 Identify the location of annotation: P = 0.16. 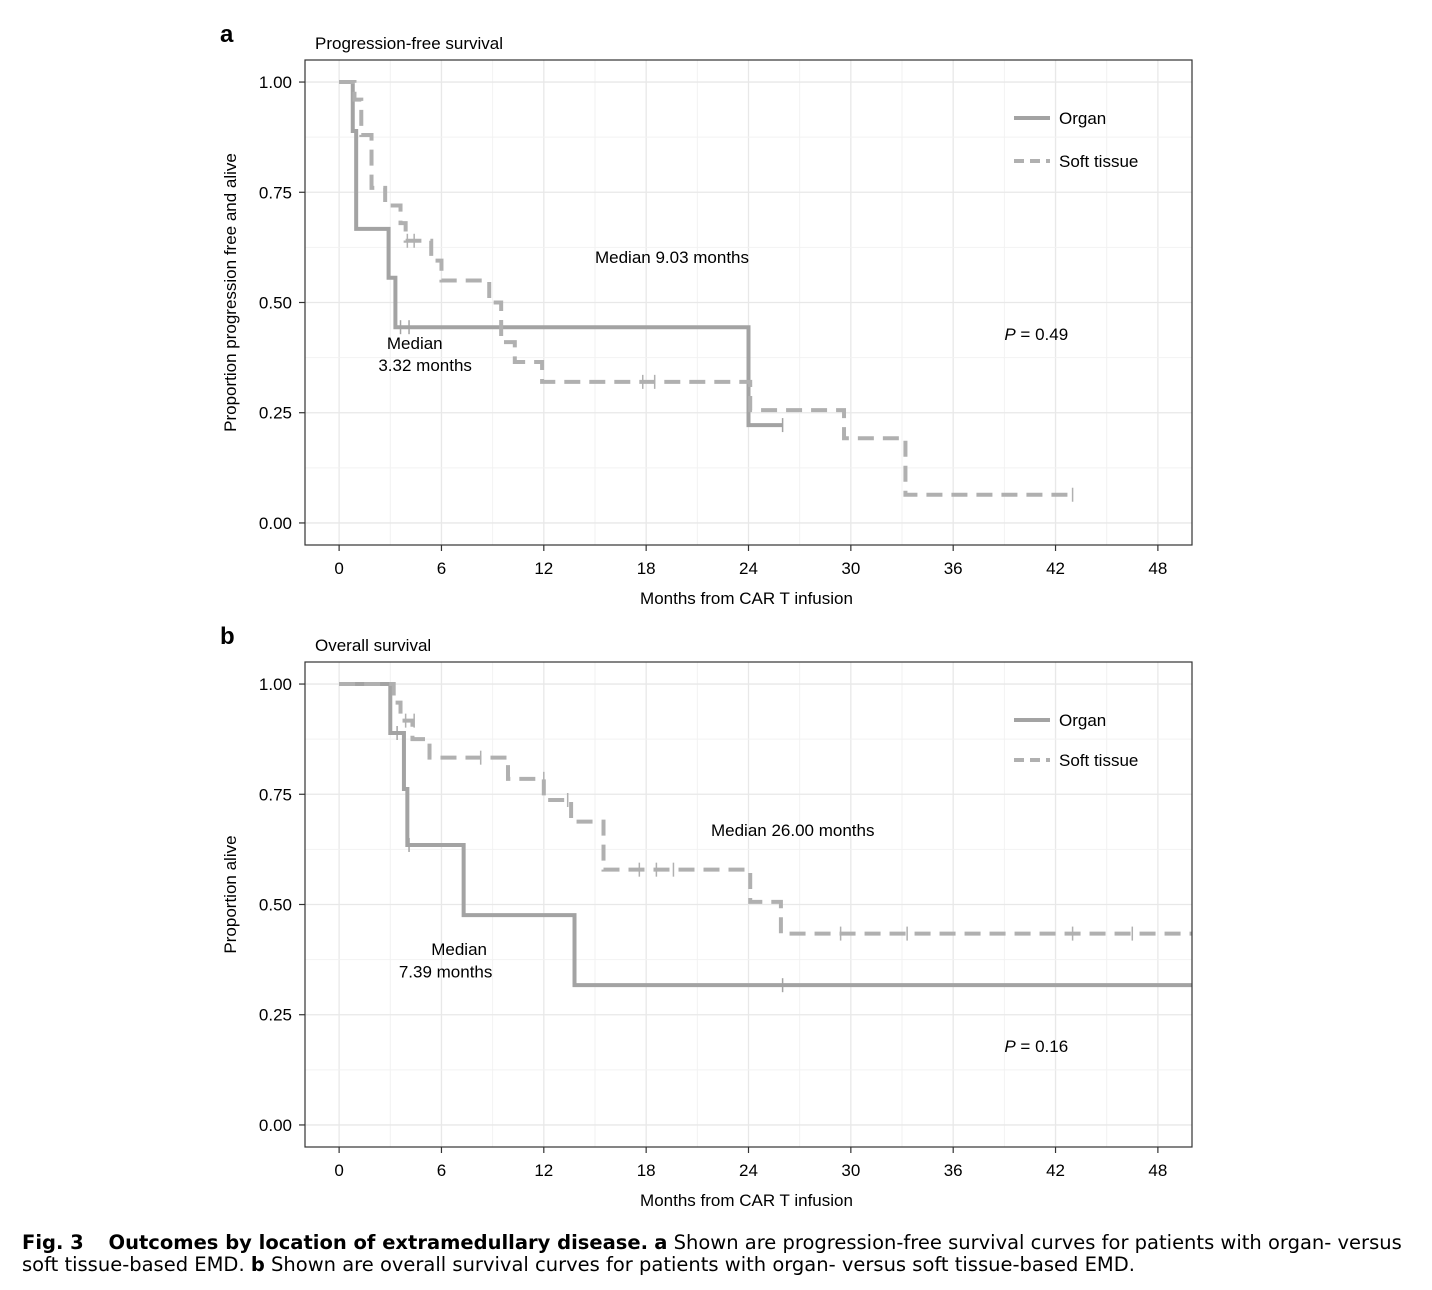
(1036, 1046).